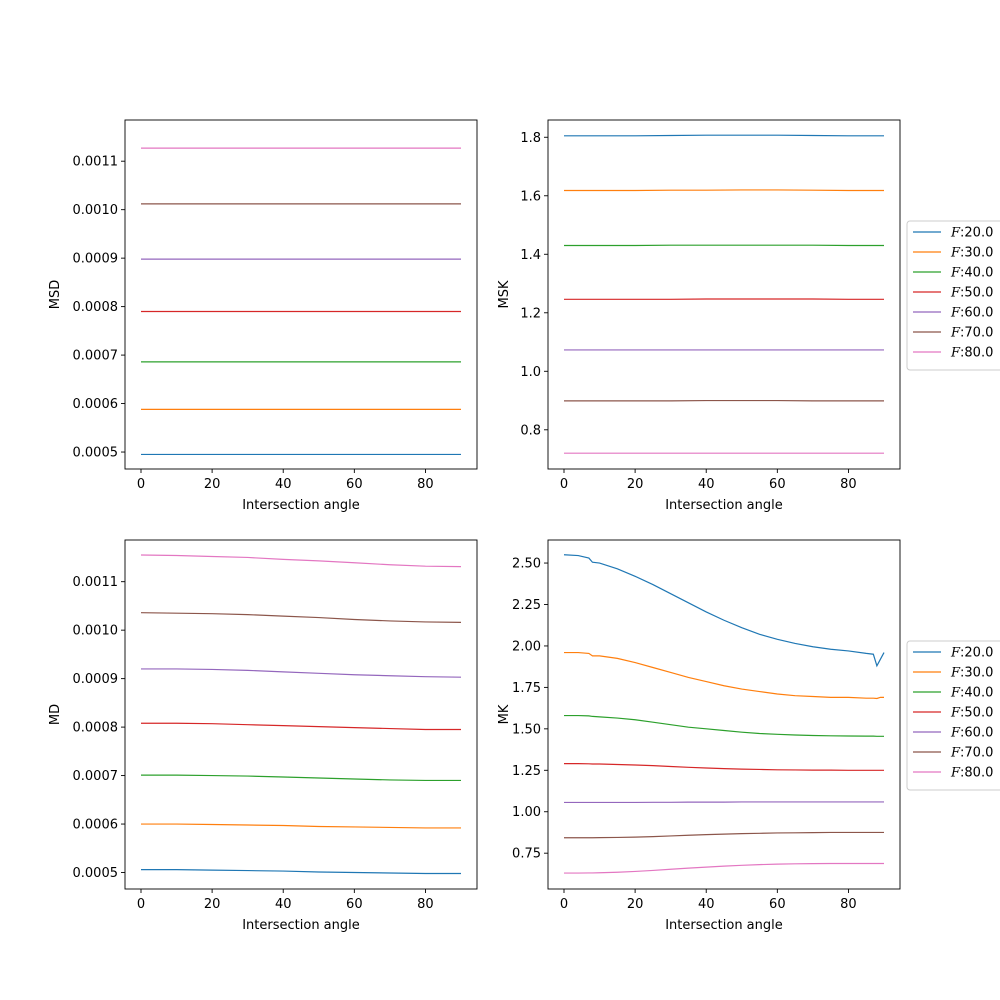 This screenshot has width=1000, height=1000. I want to click on y-tick-label: 1.2, so click(530, 313).